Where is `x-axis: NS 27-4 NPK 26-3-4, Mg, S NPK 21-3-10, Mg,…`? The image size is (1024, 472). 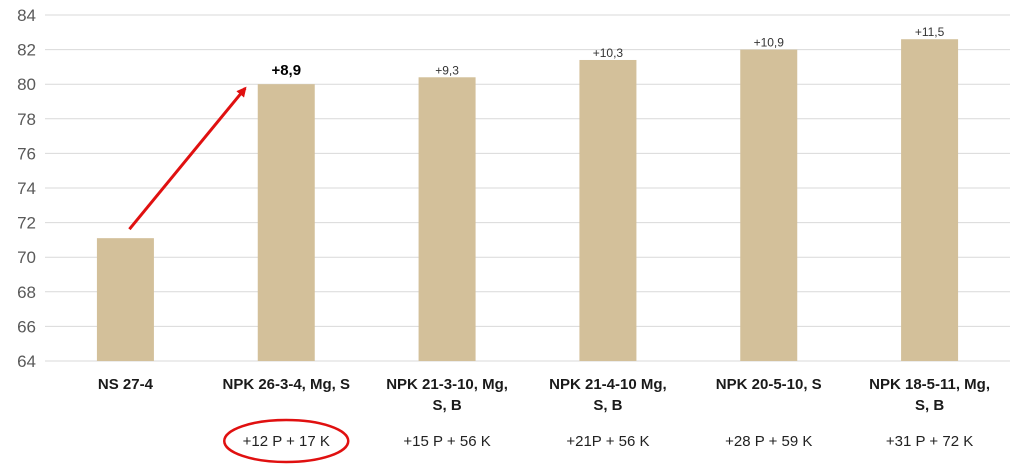
x-axis: NS 27-4 NPK 26-3-4, Mg, S NPK 21-3-10, Mg,… is located at coordinates (544, 395).